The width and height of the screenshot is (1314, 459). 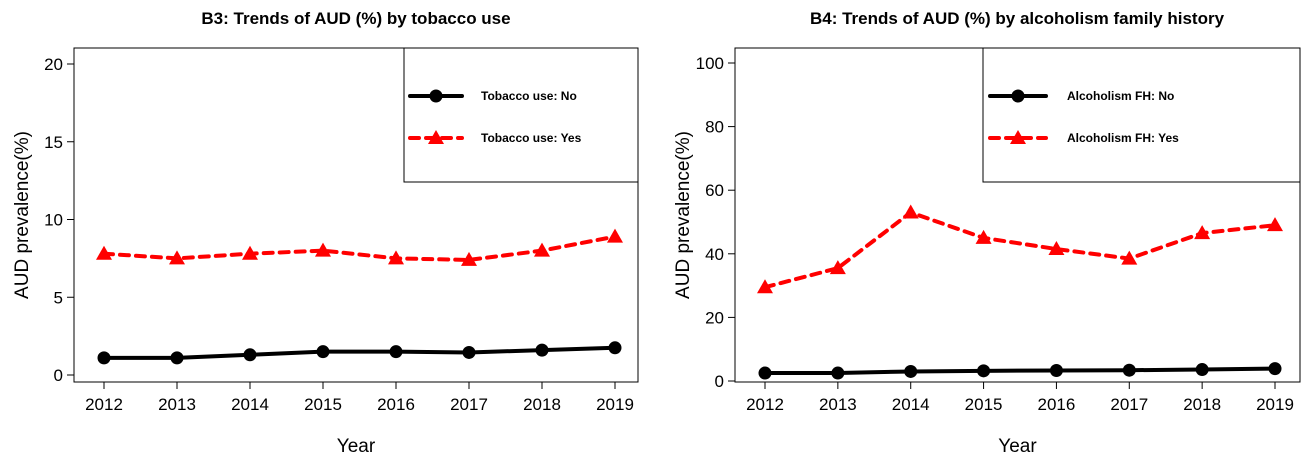 I want to click on y-tick-label: 80, so click(x=714, y=127).